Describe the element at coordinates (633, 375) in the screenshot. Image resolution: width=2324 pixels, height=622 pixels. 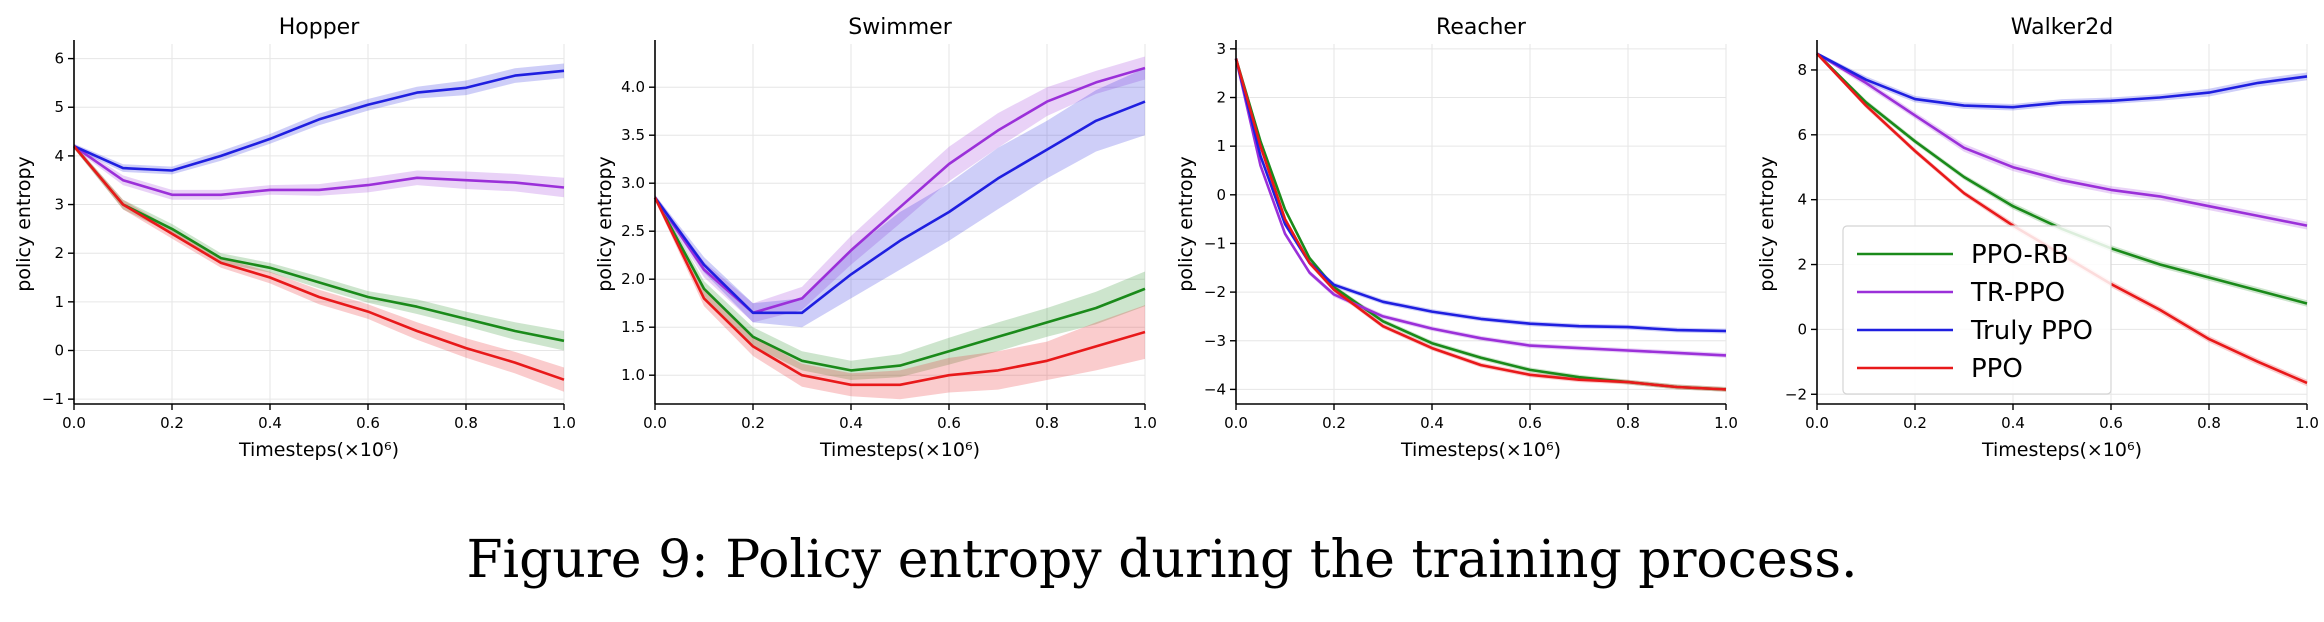
I see `y-tick-label: 1.0` at that location.